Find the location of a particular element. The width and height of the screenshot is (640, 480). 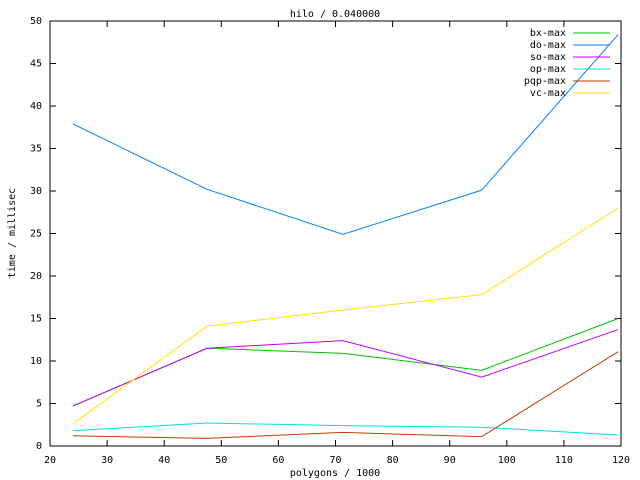

legend-label: vc-max is located at coordinates (548, 93).